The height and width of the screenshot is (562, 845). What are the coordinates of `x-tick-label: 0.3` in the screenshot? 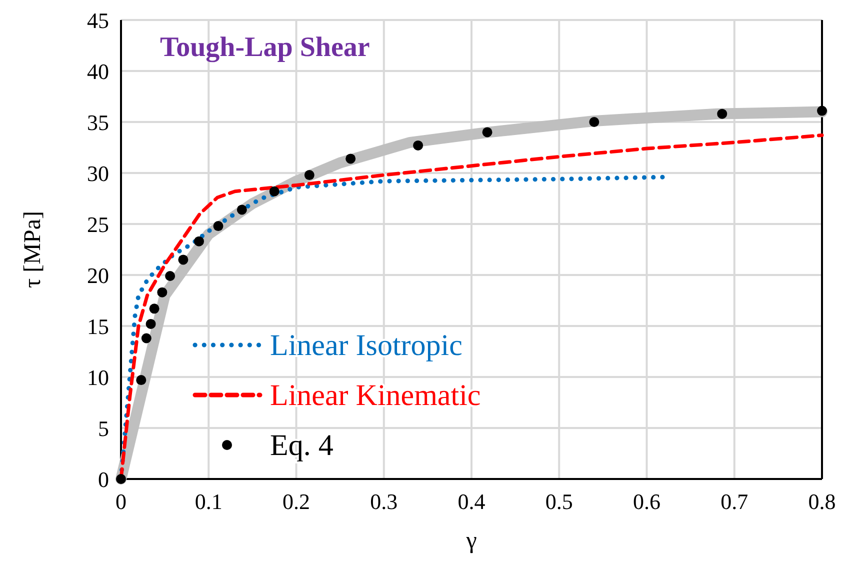 It's located at (384, 501).